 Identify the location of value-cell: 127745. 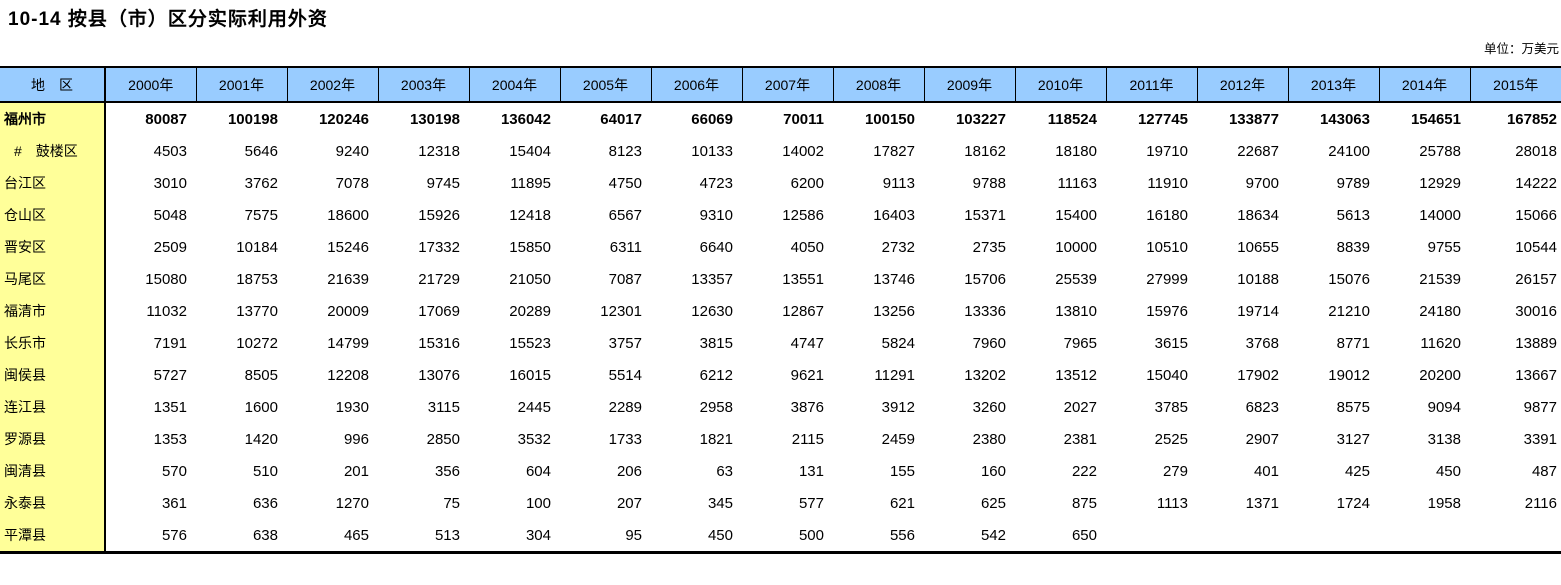
(1162, 119).